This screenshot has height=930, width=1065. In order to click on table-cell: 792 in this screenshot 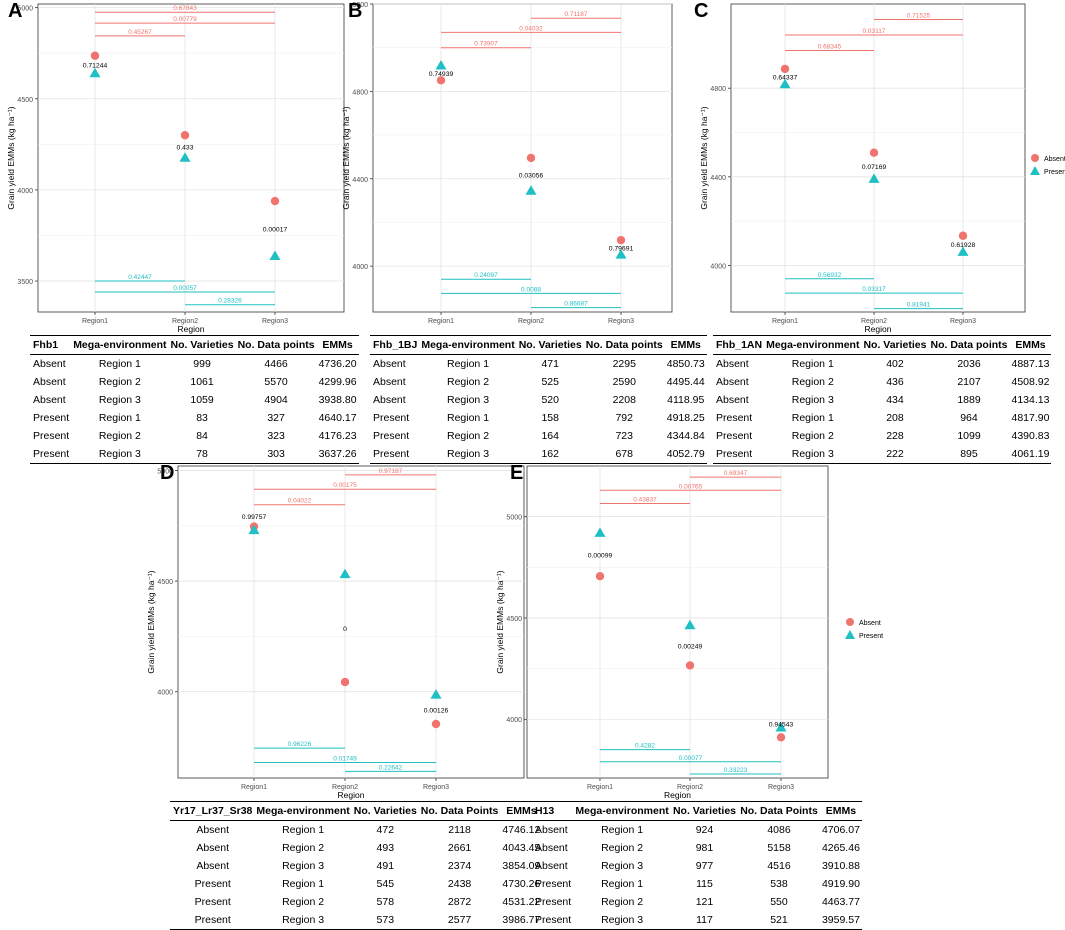, I will do `click(624, 418)`.